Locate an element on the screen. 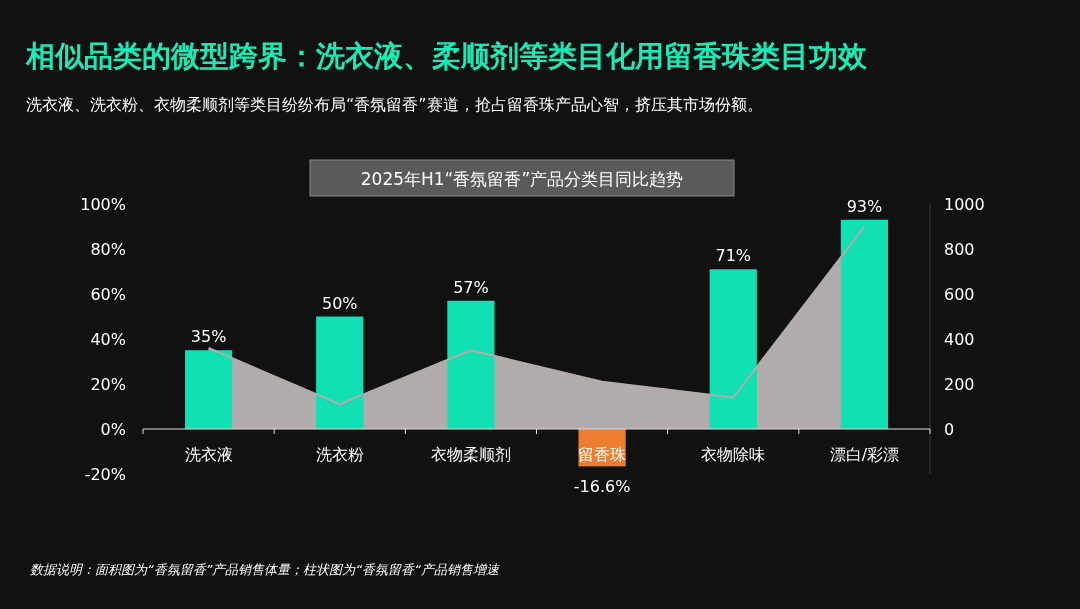  text: 数据说明：面积图为“香氛留香”产品销售体量；柱状图为“香氛留香“产品销售增速 is located at coordinates (265, 569).